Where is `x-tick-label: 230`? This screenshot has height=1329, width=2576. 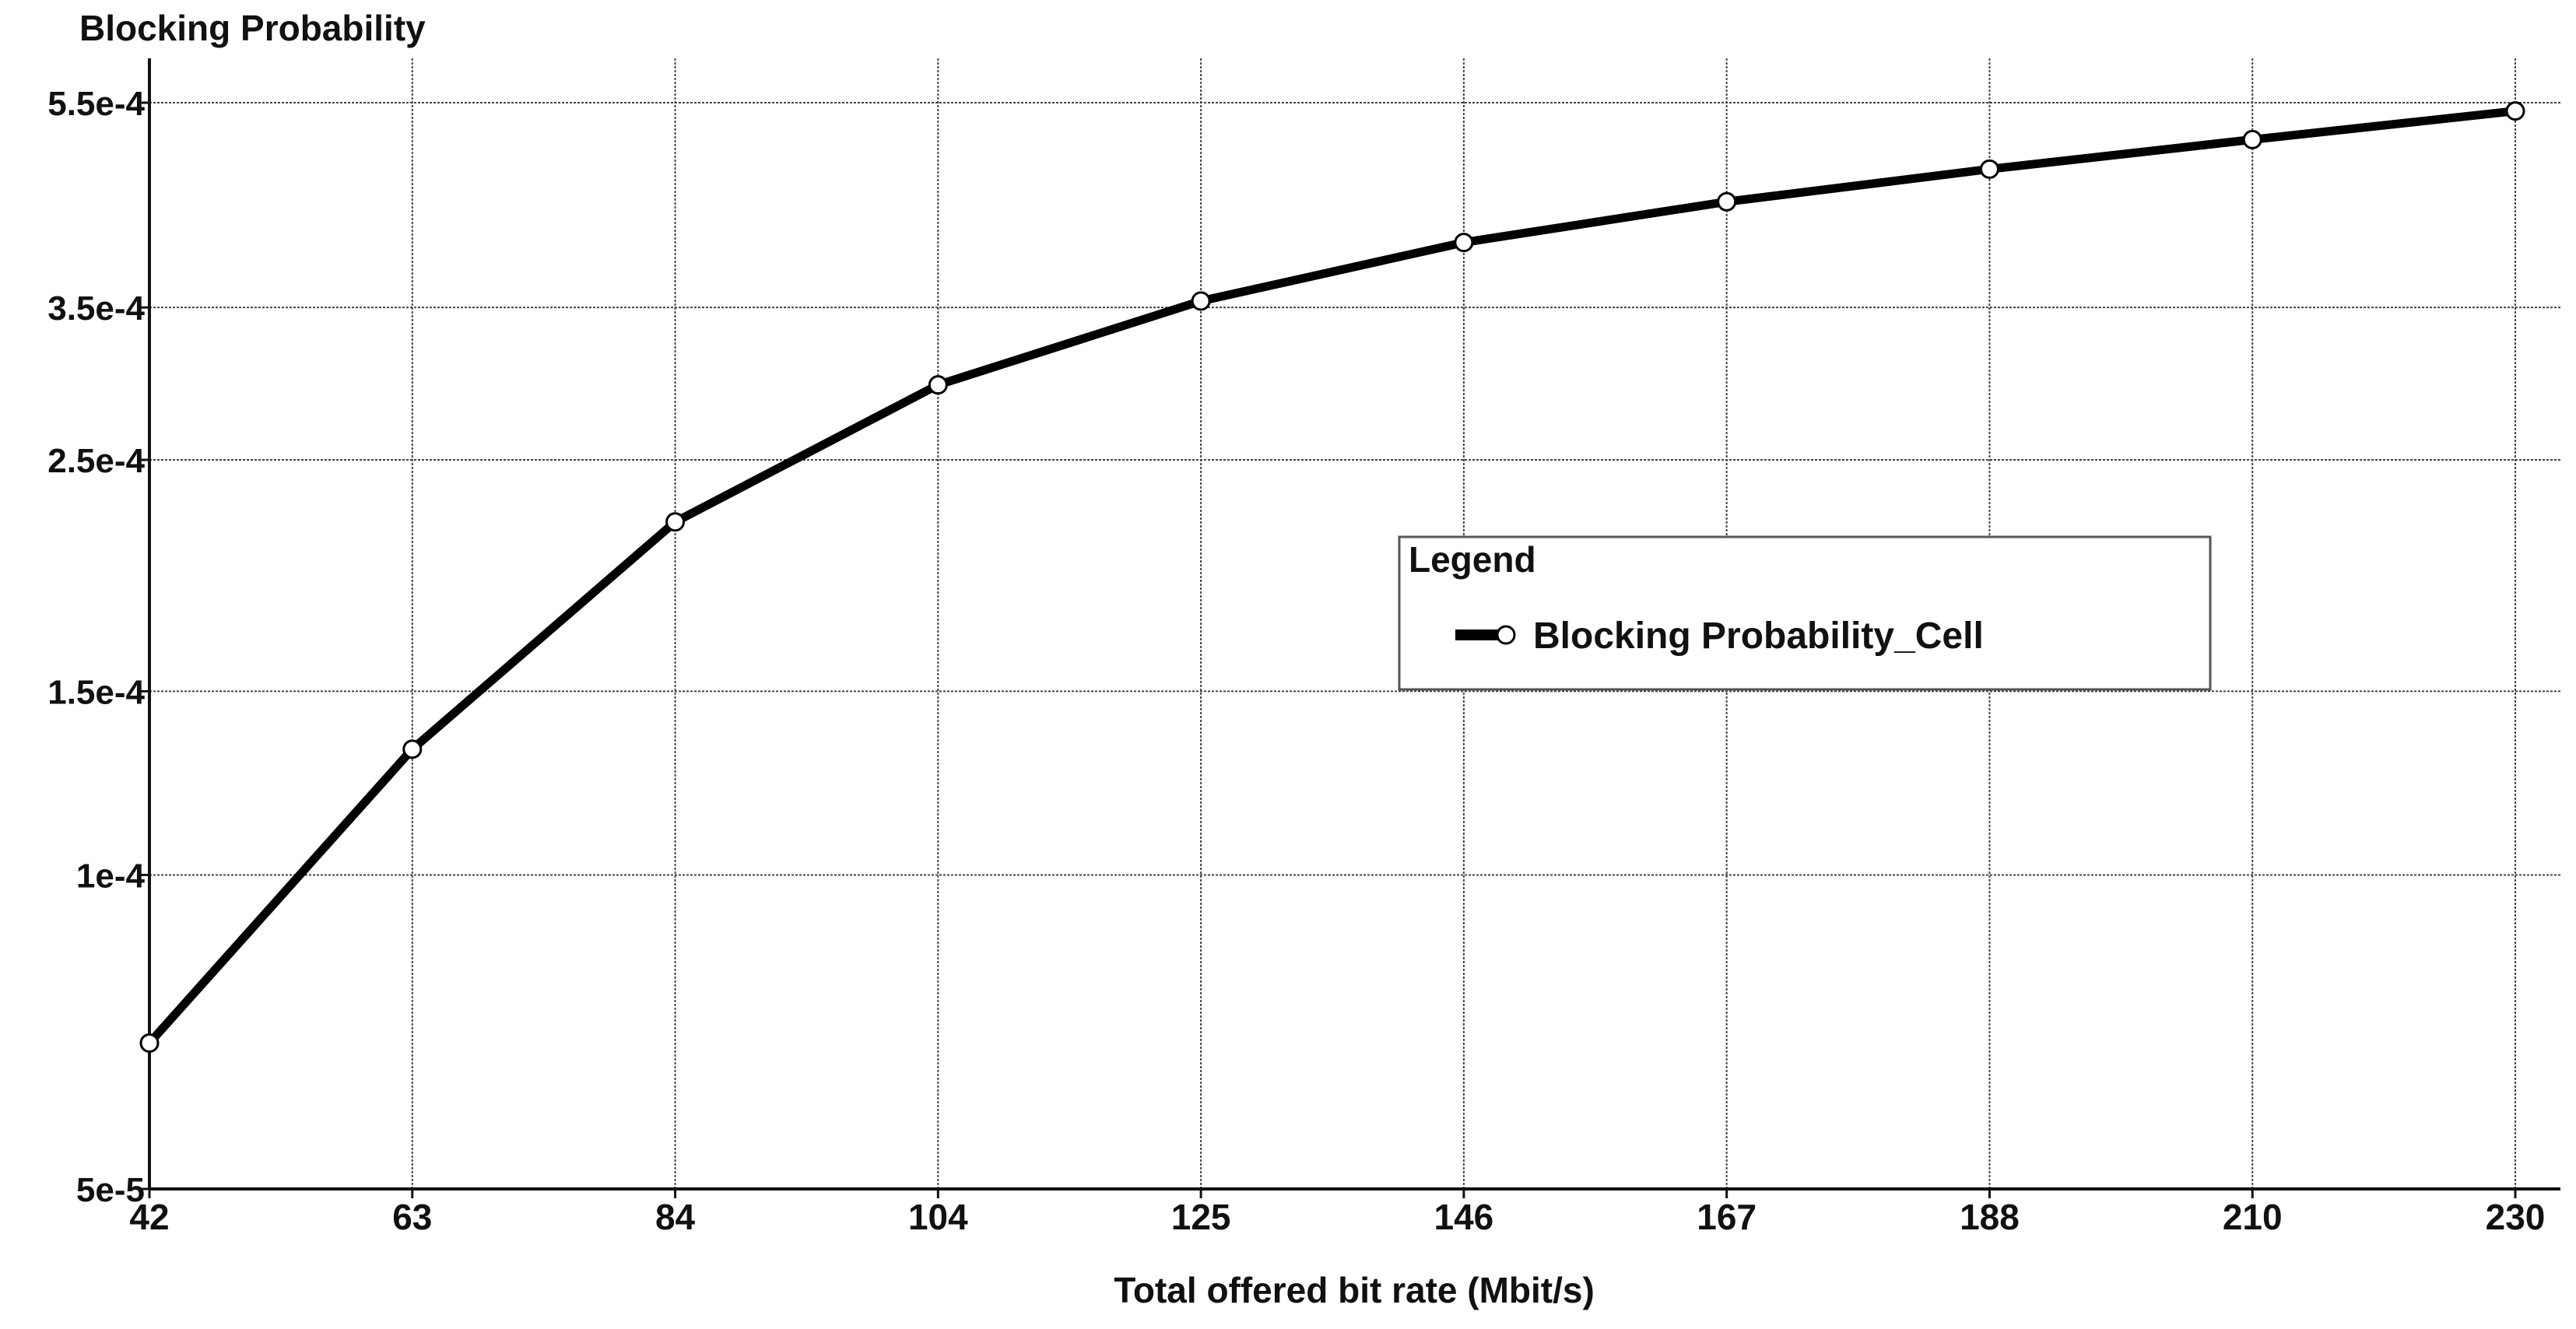
x-tick-label: 230 is located at coordinates (2516, 1217).